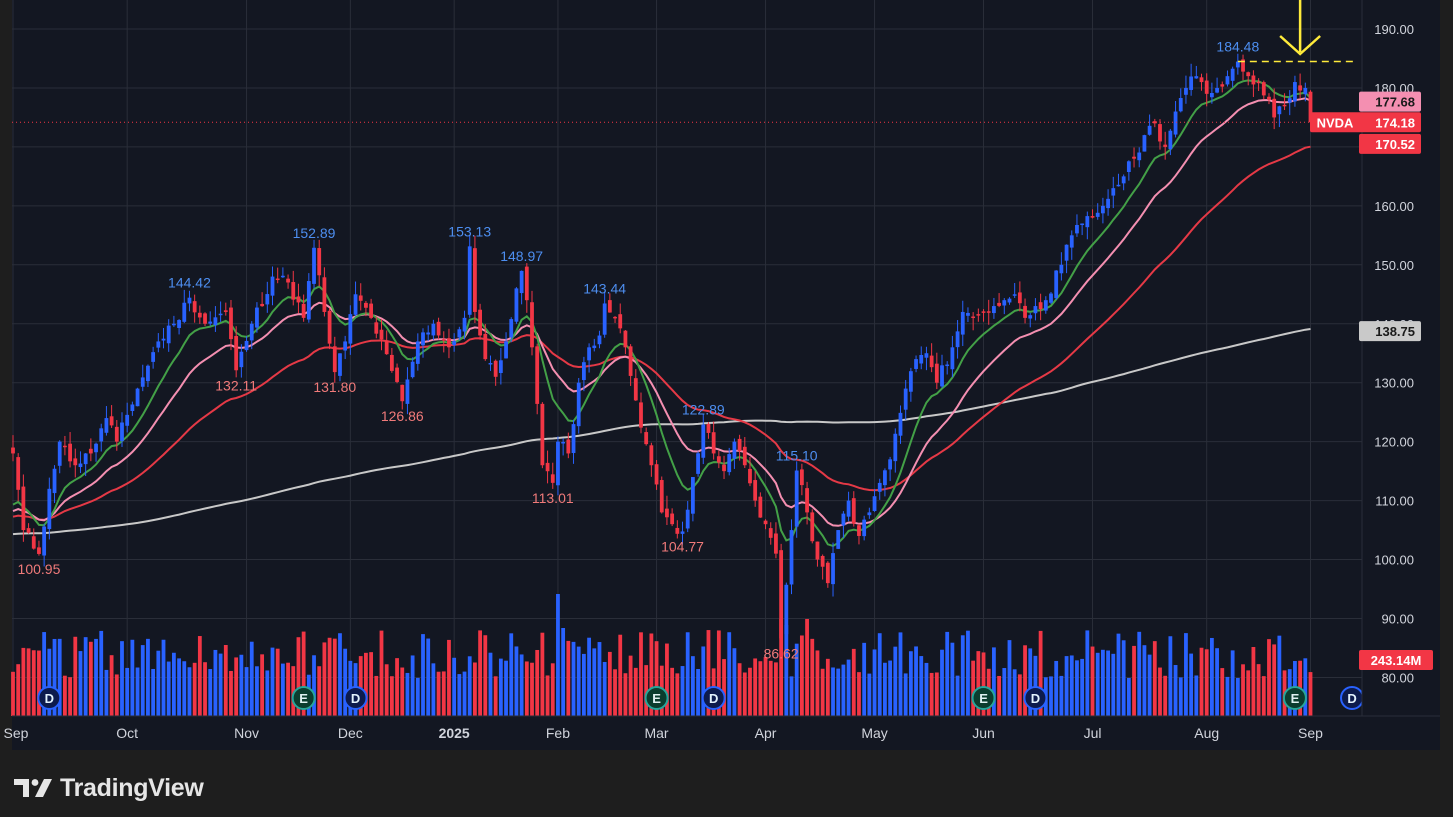 Image resolution: width=1453 pixels, height=817 pixels. Describe the element at coordinates (781, 653) in the screenshot. I see `low-annotation: 86.62` at that location.